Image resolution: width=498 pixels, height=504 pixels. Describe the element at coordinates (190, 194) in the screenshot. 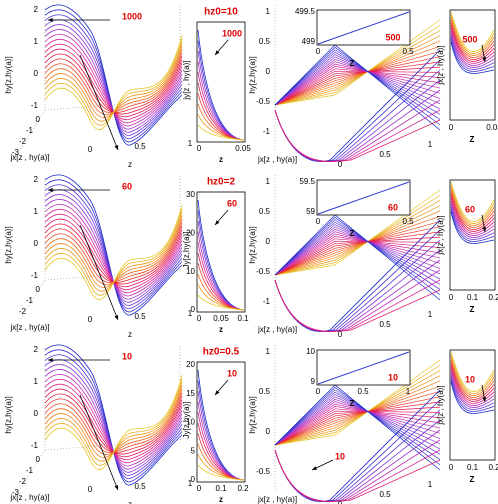

I see `inset-y-tick: 30` at that location.